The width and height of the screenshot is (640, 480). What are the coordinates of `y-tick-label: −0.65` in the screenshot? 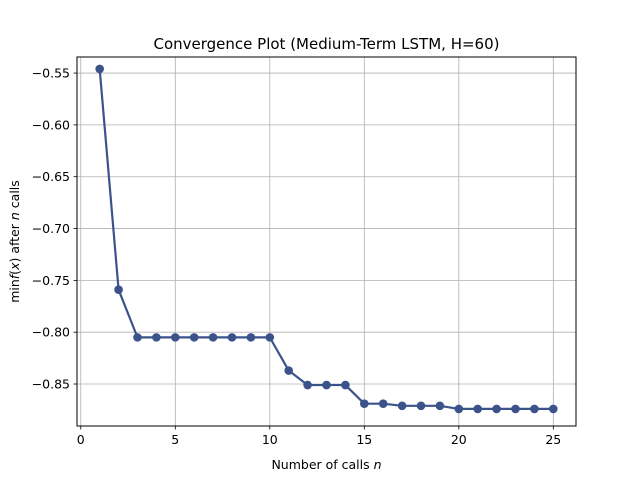 It's located at (51, 176).